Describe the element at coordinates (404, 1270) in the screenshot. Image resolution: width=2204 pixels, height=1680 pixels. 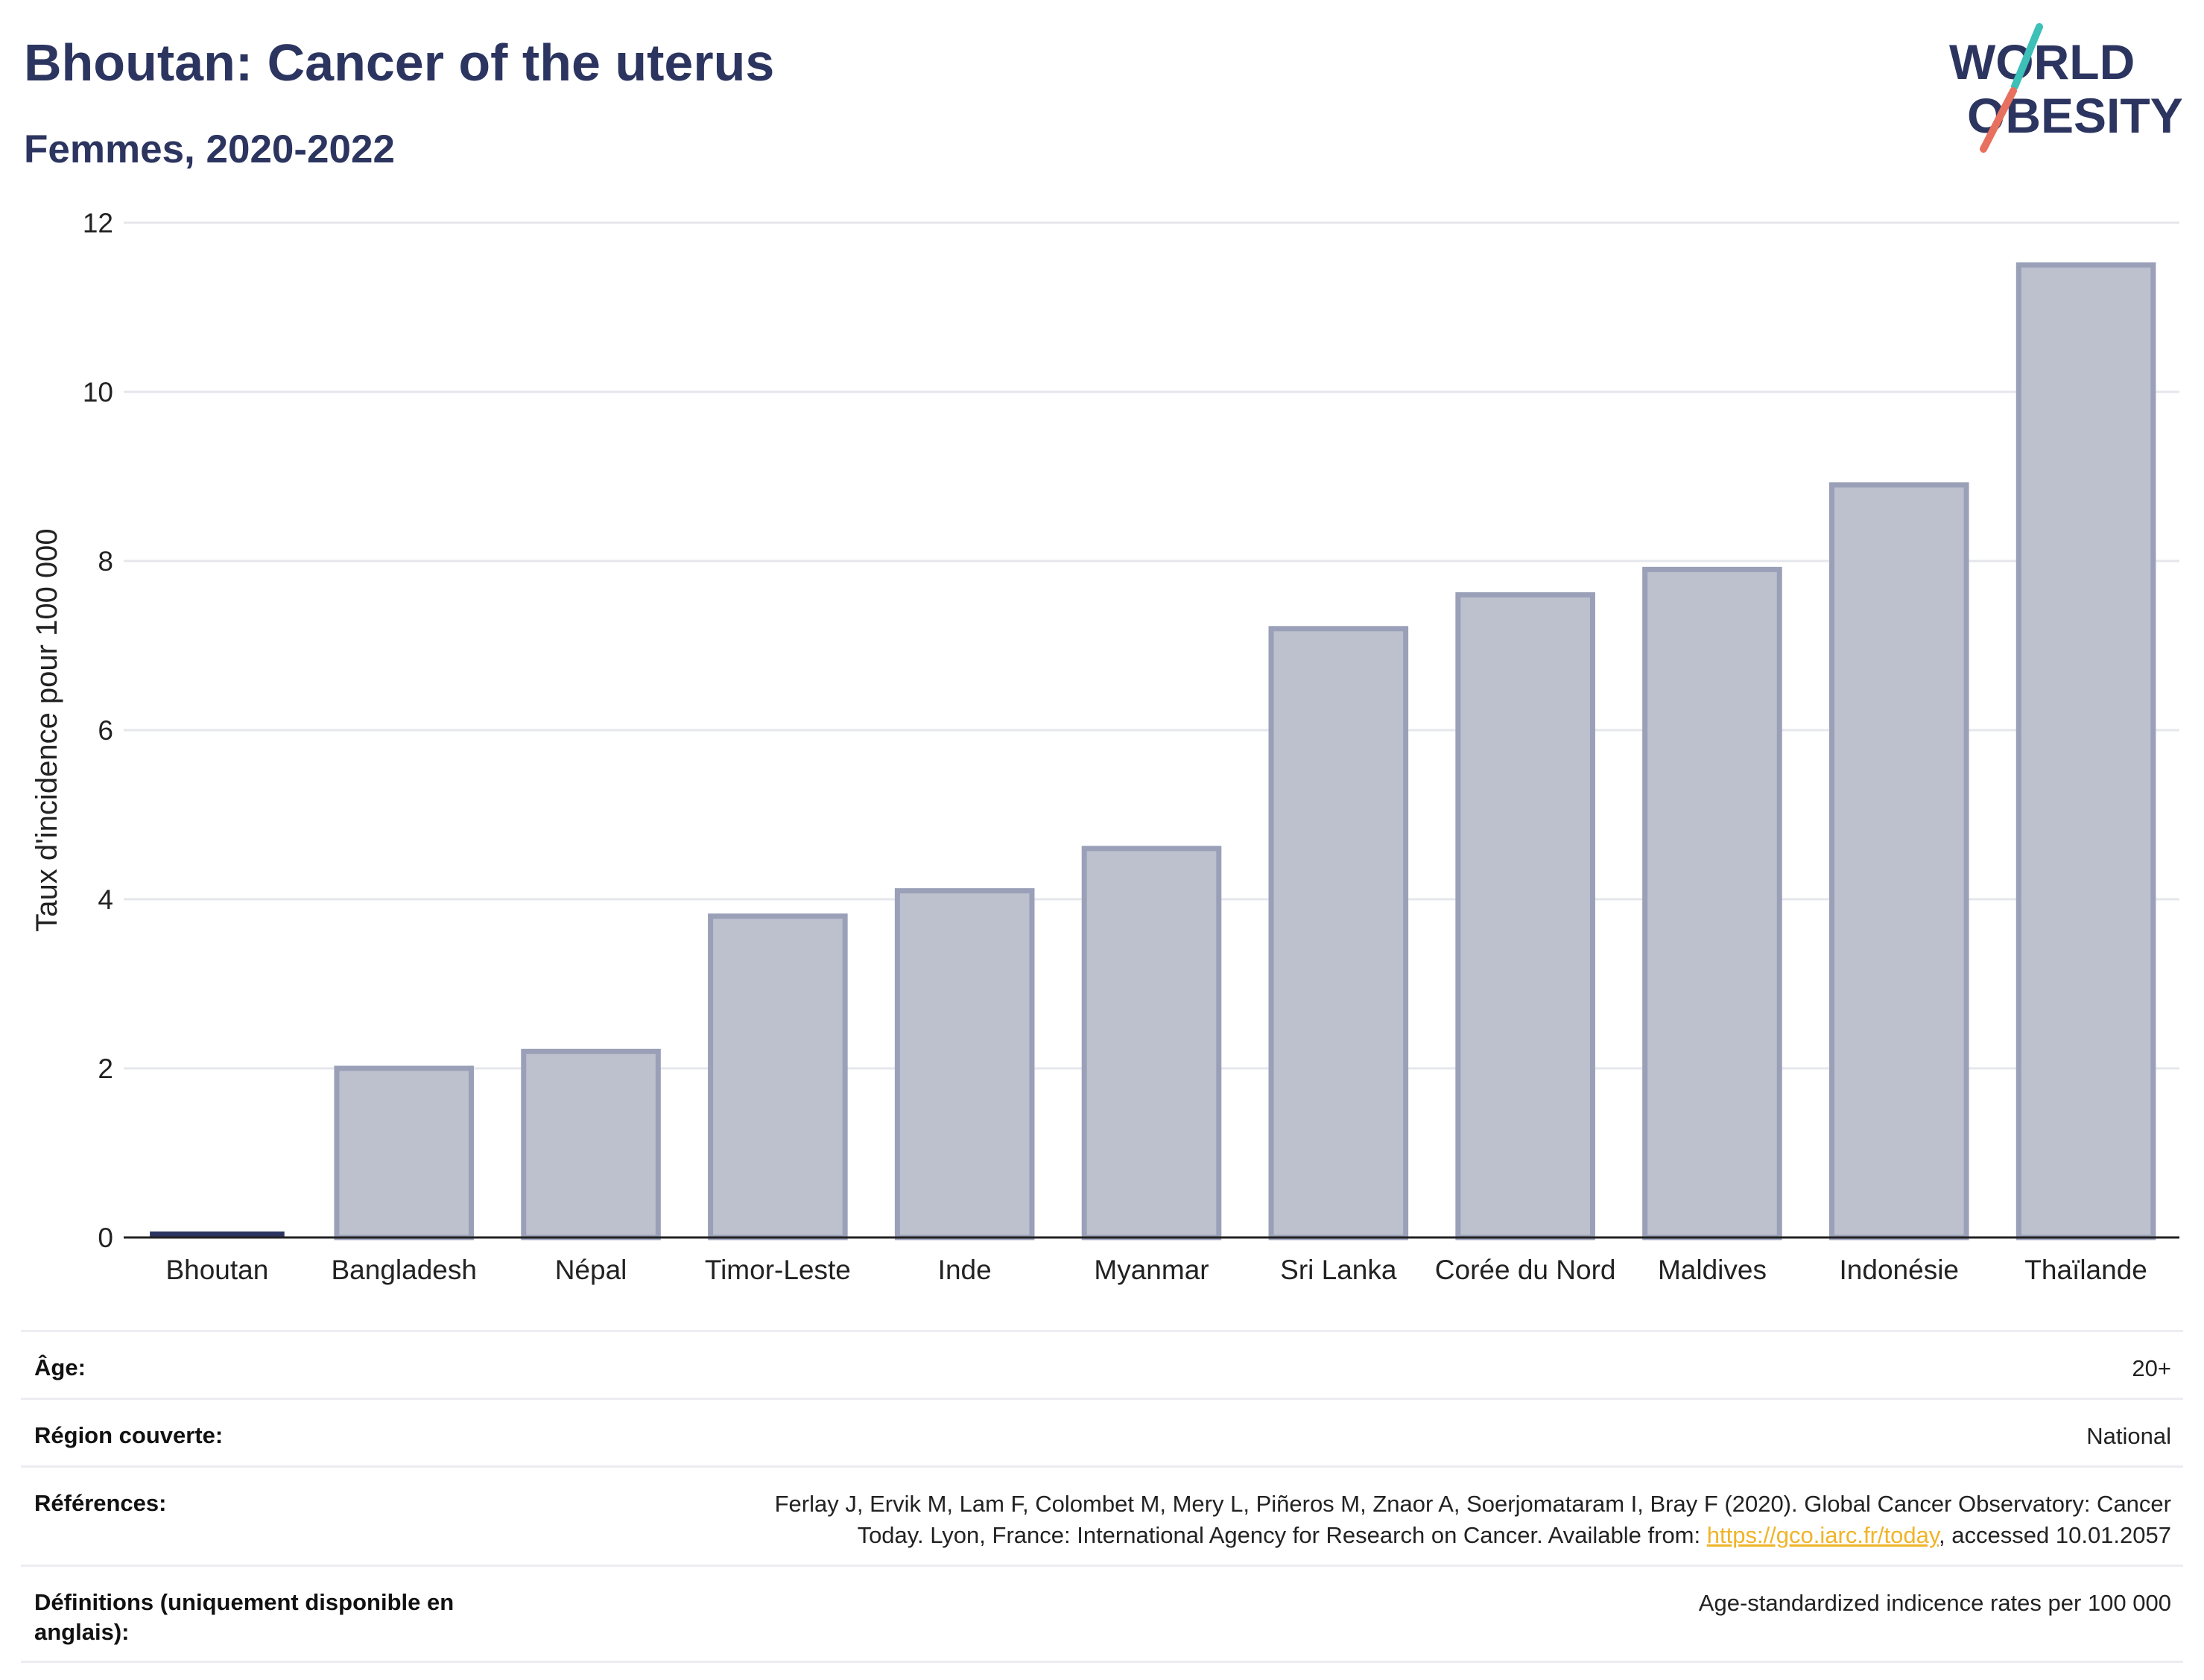
I see `x-tick-label: Bangladesh` at that location.